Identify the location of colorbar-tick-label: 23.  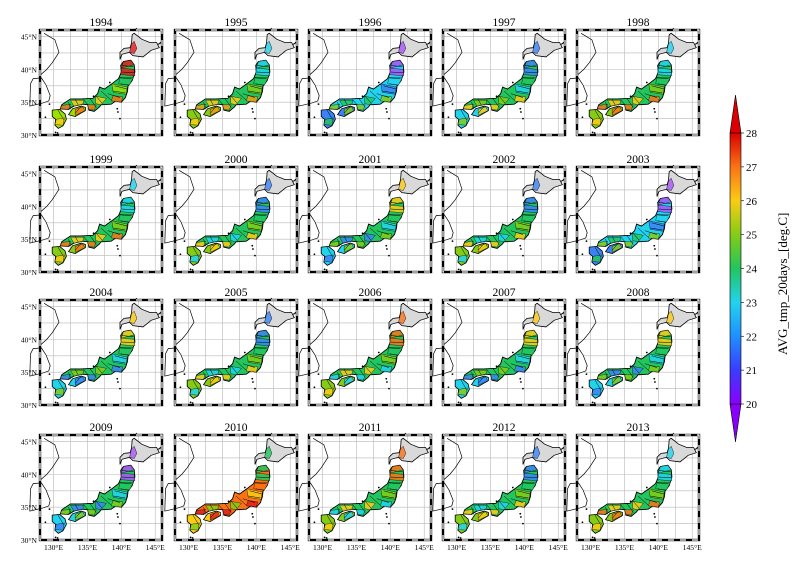
(752, 303).